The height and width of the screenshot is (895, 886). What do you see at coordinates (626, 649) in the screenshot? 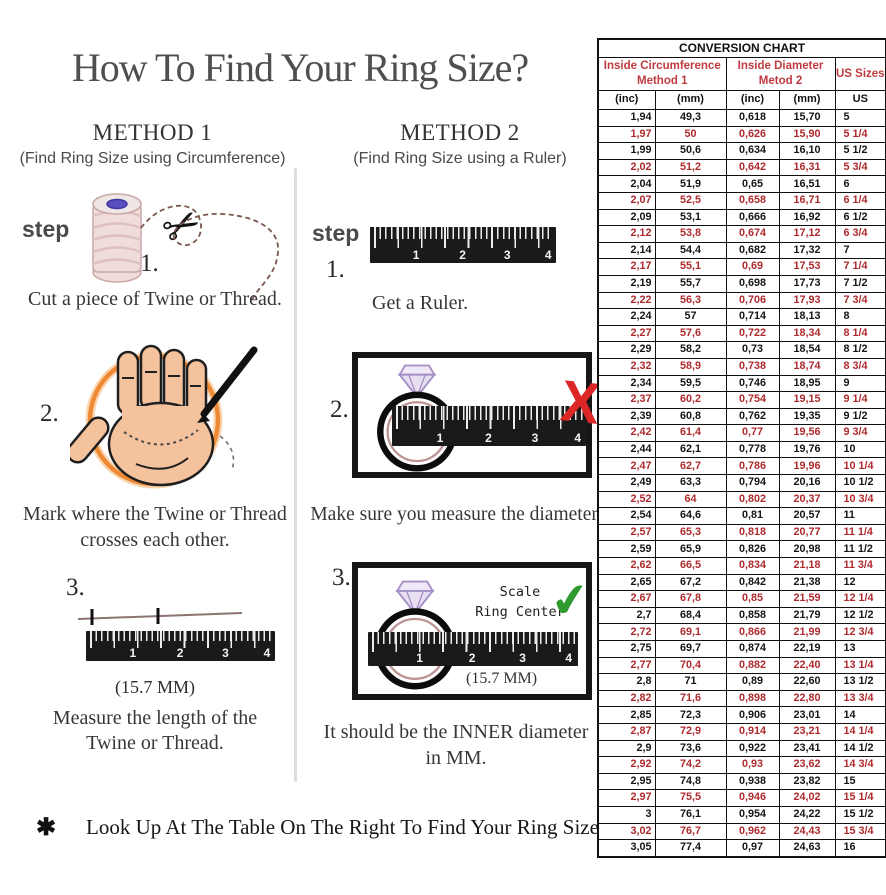
I see `cell-circumference-inc: 2,75` at bounding box center [626, 649].